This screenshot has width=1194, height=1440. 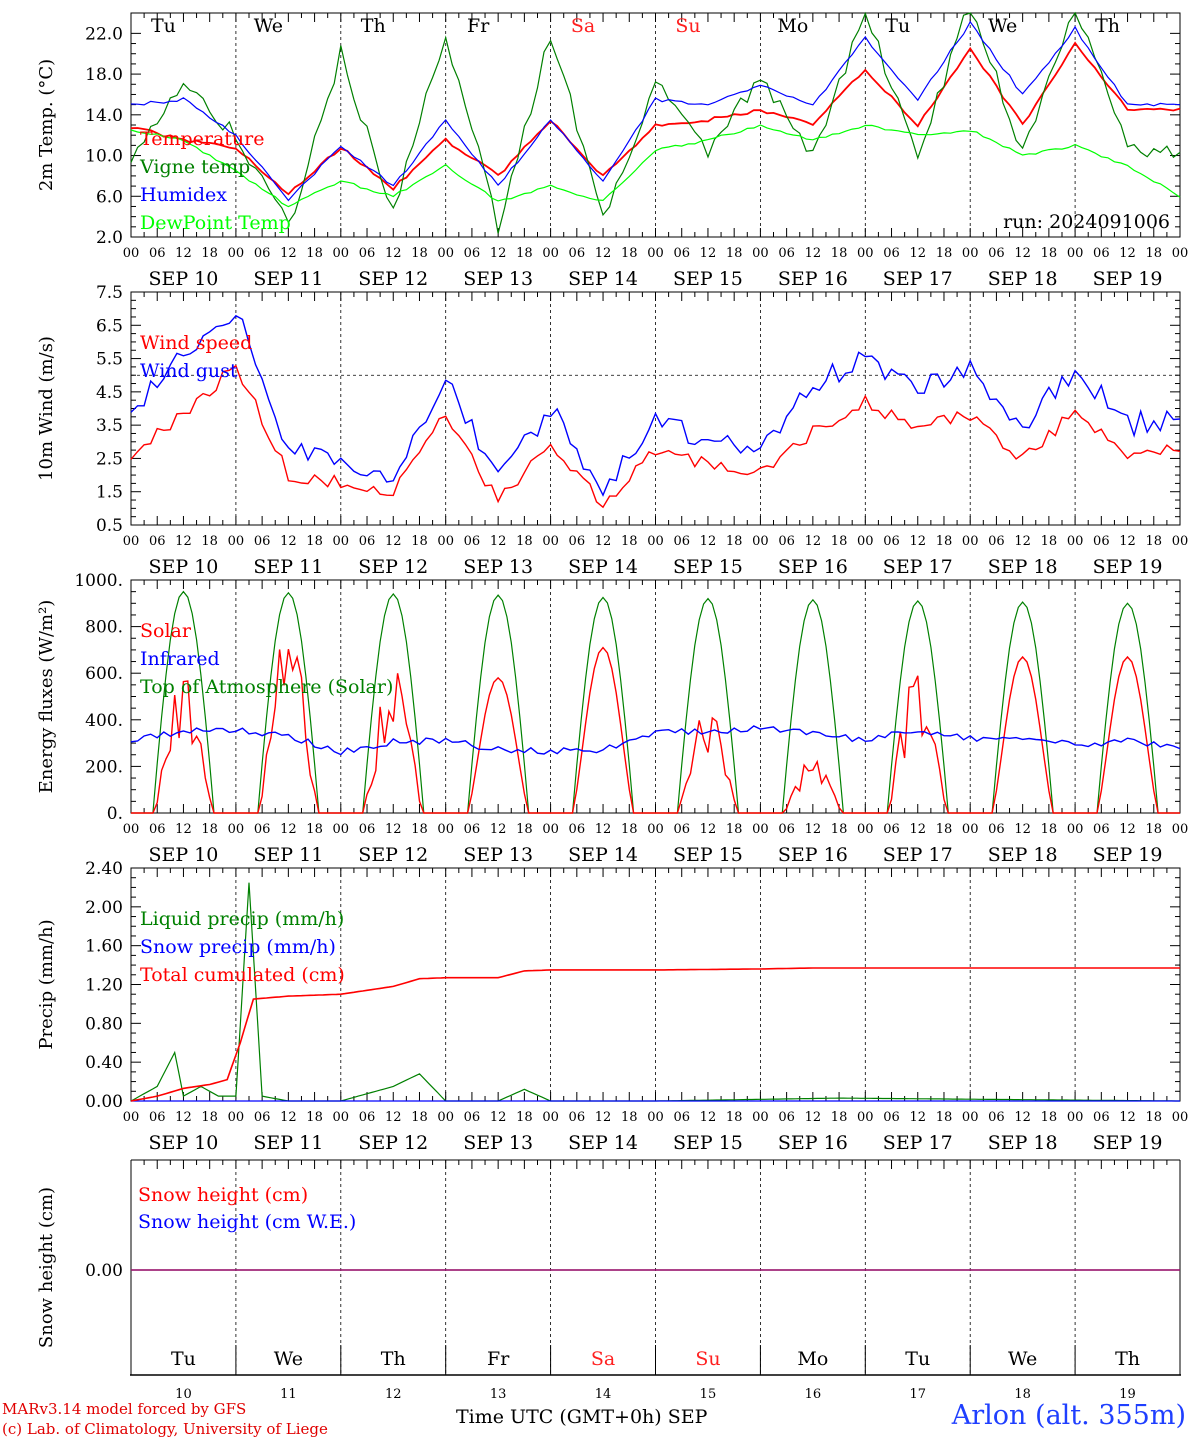 I want to click on legend-entry: Top of Atmosphere (Solar), so click(x=266, y=687).